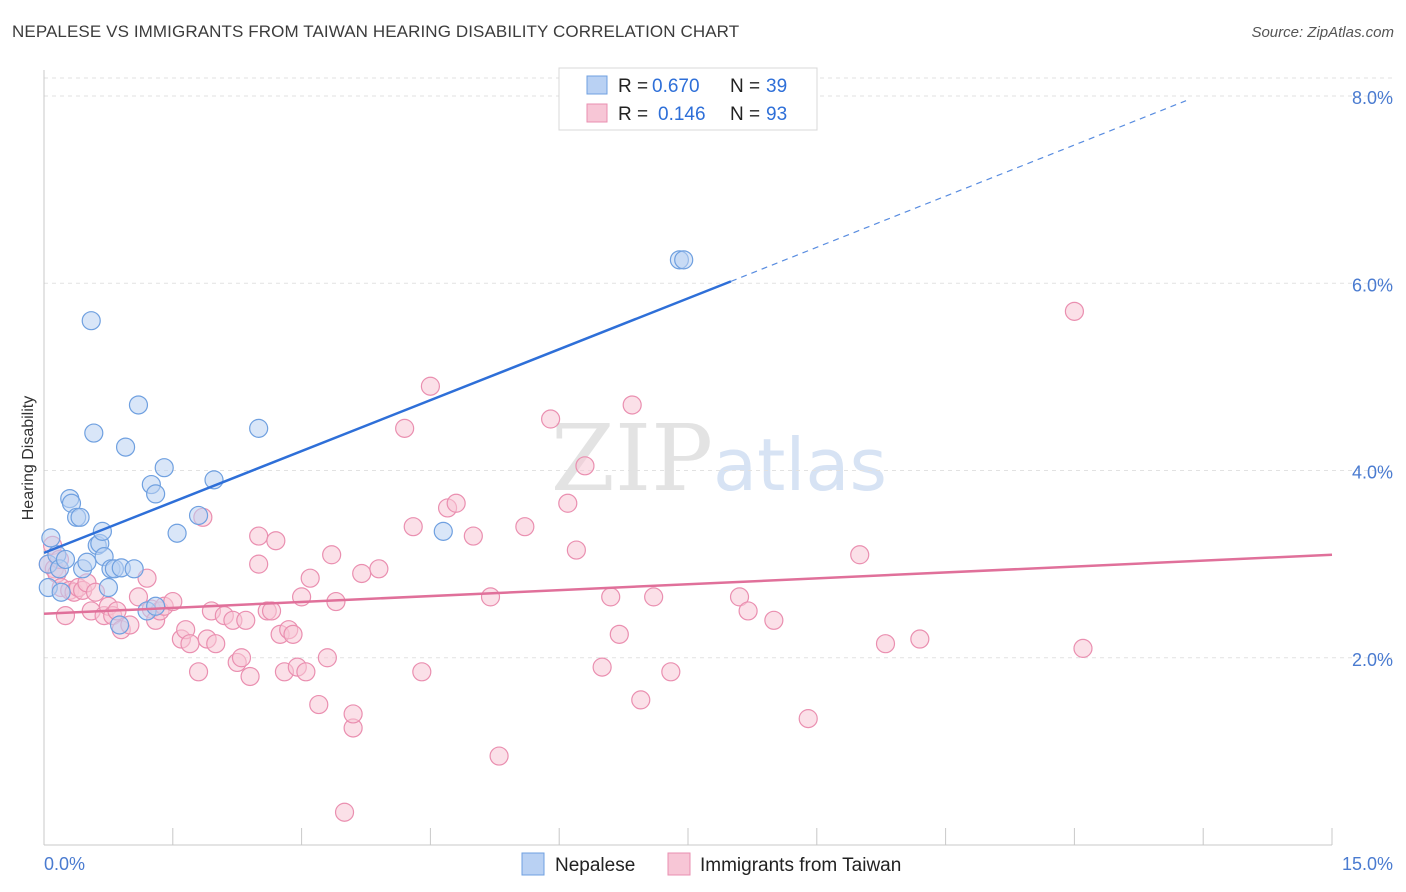  I want to click on legend-n-value-taiwan: 93, so click(776, 114).